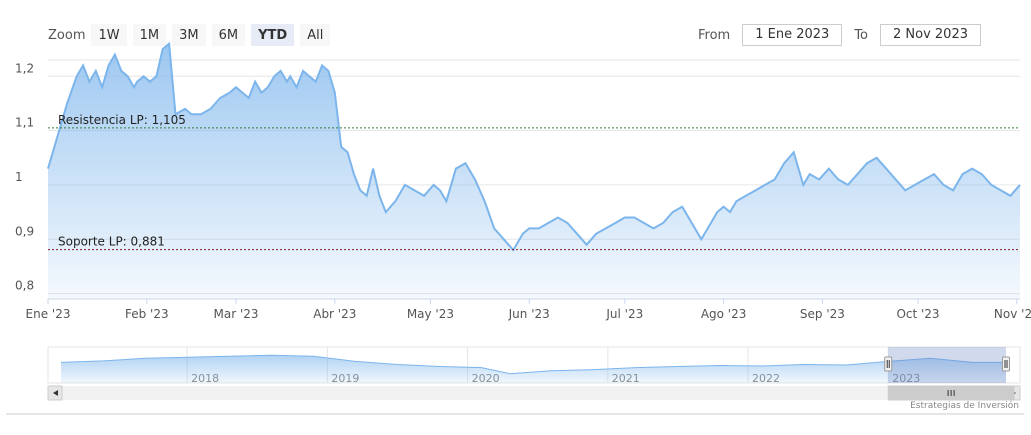  What do you see at coordinates (964, 406) in the screenshot?
I see `credit-text: Estrategias de Inversión` at bounding box center [964, 406].